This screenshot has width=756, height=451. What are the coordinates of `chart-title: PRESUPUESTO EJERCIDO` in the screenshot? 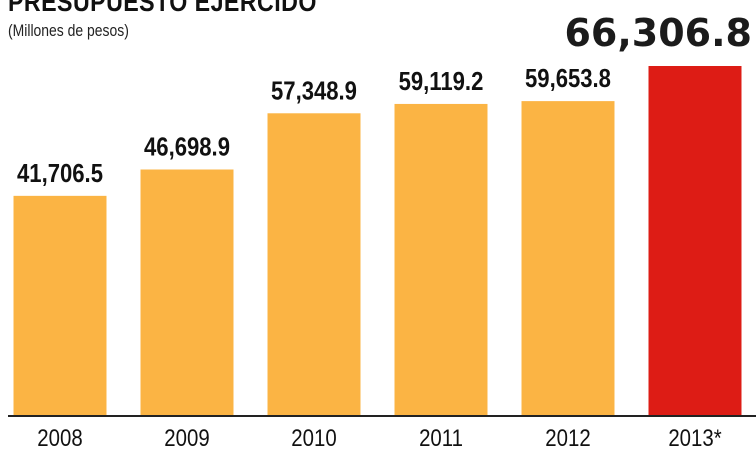 It's located at (162, 8).